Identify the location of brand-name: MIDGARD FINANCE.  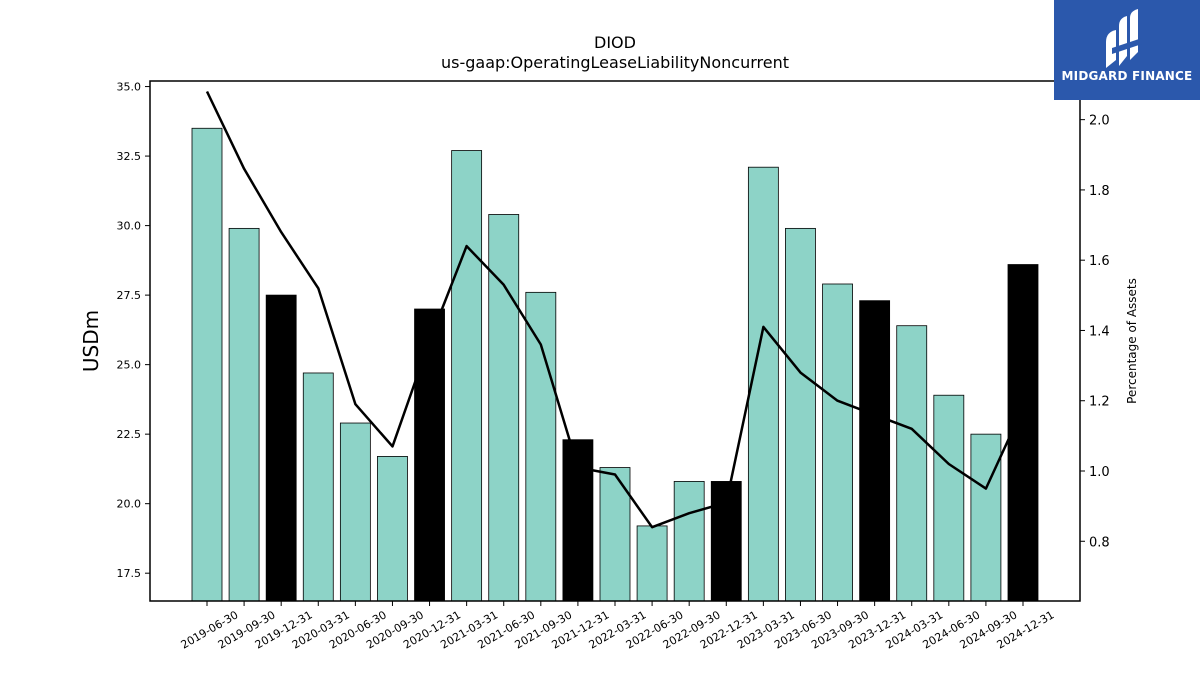
(1127, 76).